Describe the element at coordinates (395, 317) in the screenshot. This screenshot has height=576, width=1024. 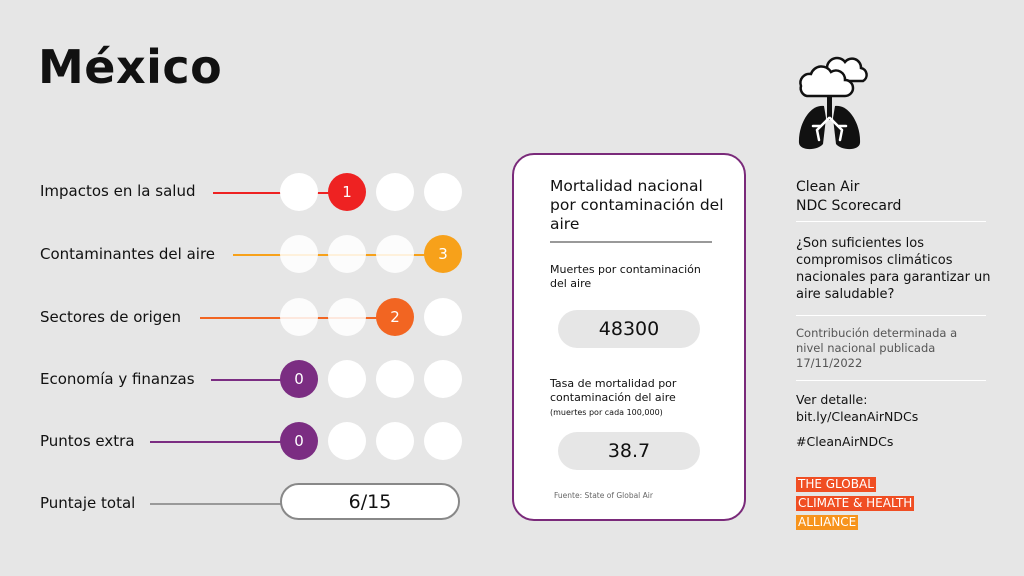
I see `score-circle-filled: 2` at that location.